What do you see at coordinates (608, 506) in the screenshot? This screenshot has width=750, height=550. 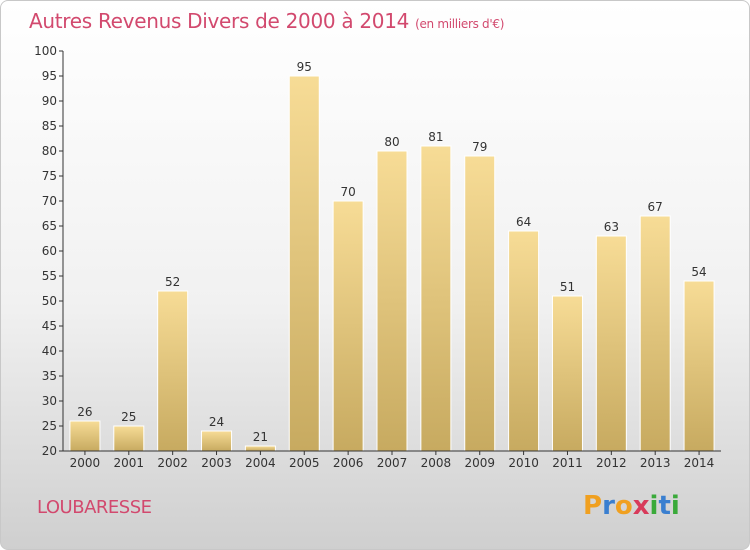 I see `logo-letter: r` at bounding box center [608, 506].